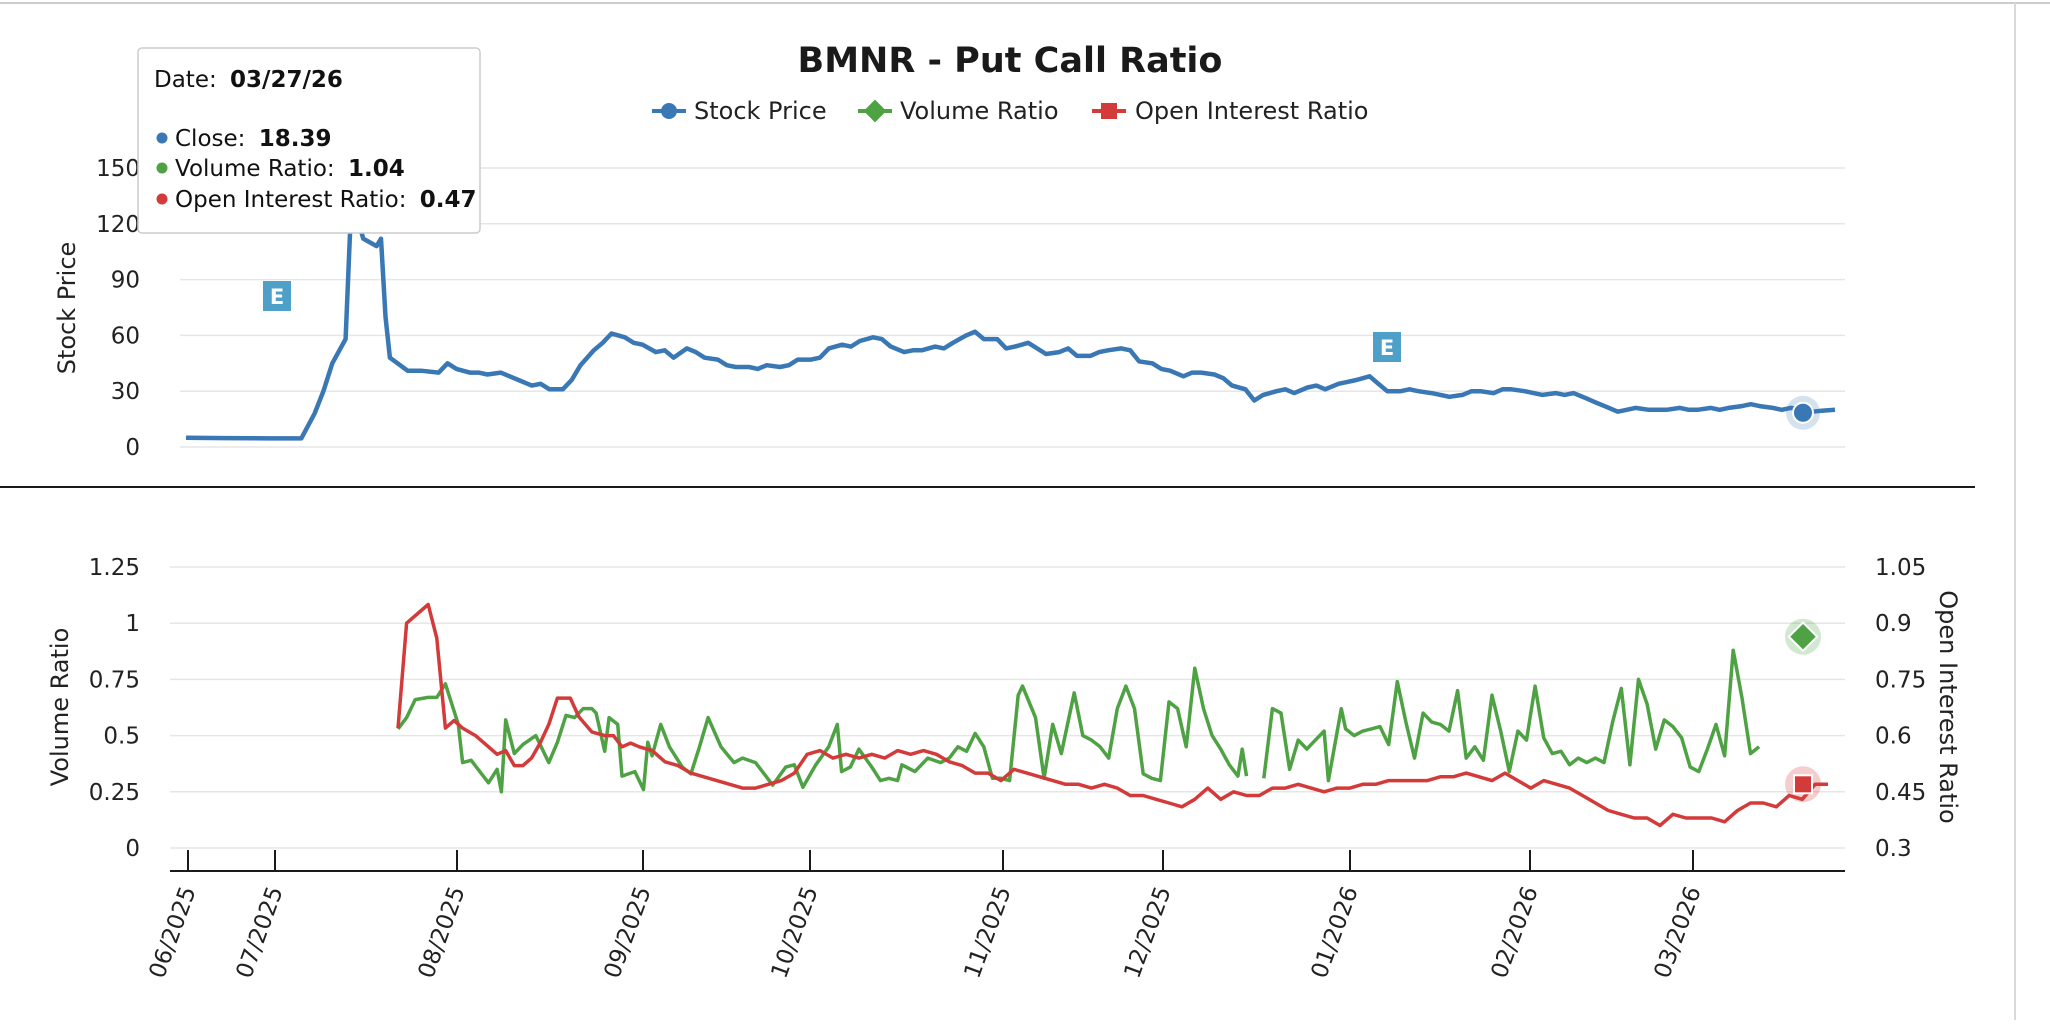 Image resolution: width=2050 pixels, height=1024 pixels. Describe the element at coordinates (1010, 61) in the screenshot. I see `chart-title: BMNR - Put Call Ratio` at that location.